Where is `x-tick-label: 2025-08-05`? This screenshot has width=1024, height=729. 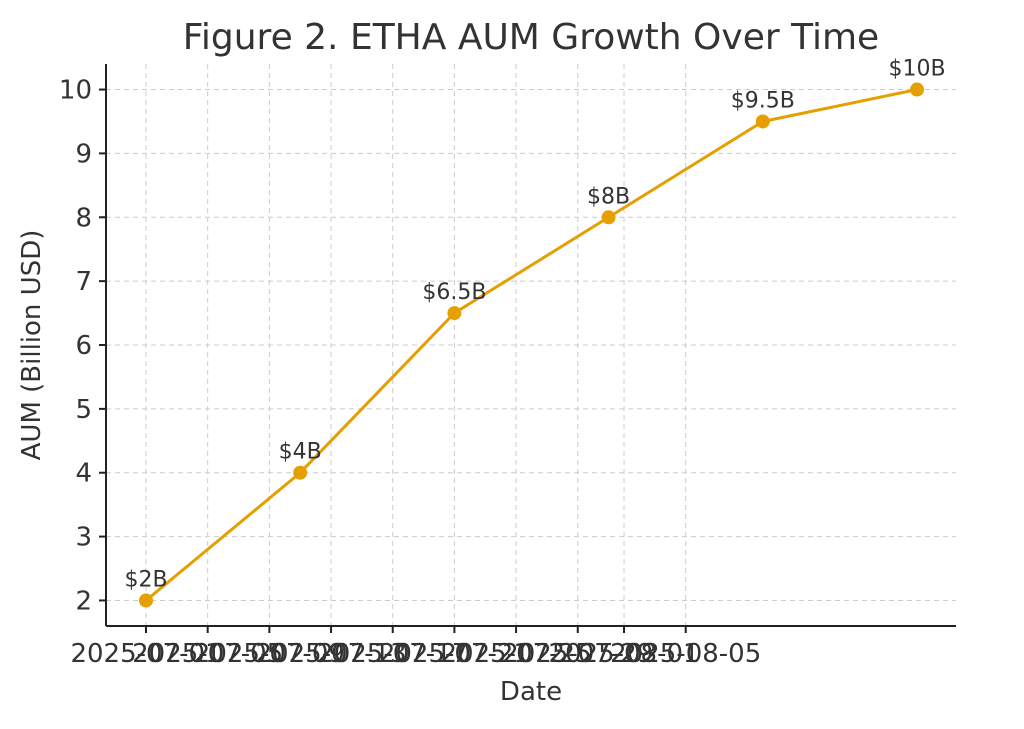
x-tick-label: 2025-08-05 is located at coordinates (685, 654).